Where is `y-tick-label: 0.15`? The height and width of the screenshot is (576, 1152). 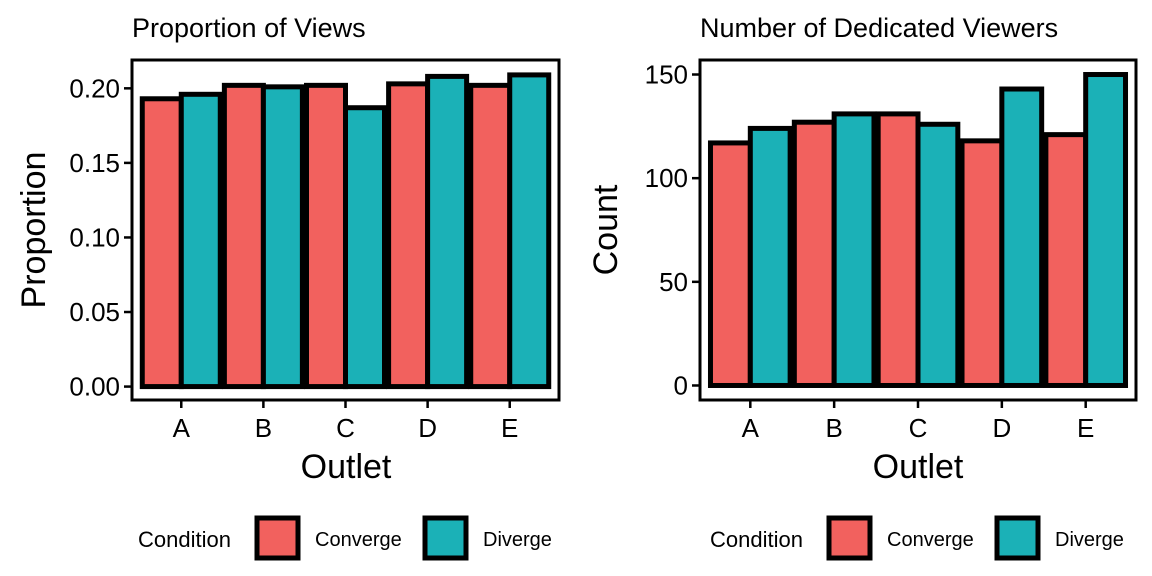
y-tick-label: 0.15 is located at coordinates (94, 163).